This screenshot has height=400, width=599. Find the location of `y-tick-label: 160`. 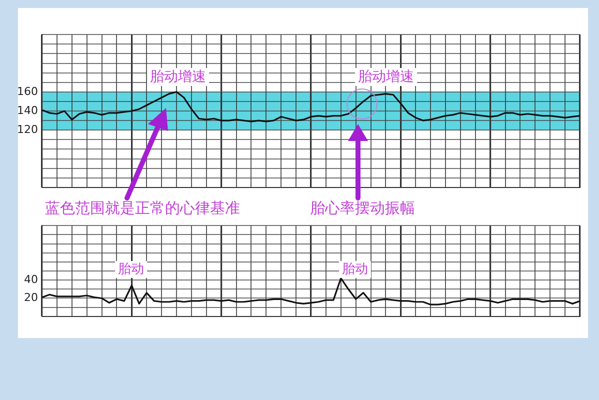

y-tick-label: 160 is located at coordinates (27, 91).